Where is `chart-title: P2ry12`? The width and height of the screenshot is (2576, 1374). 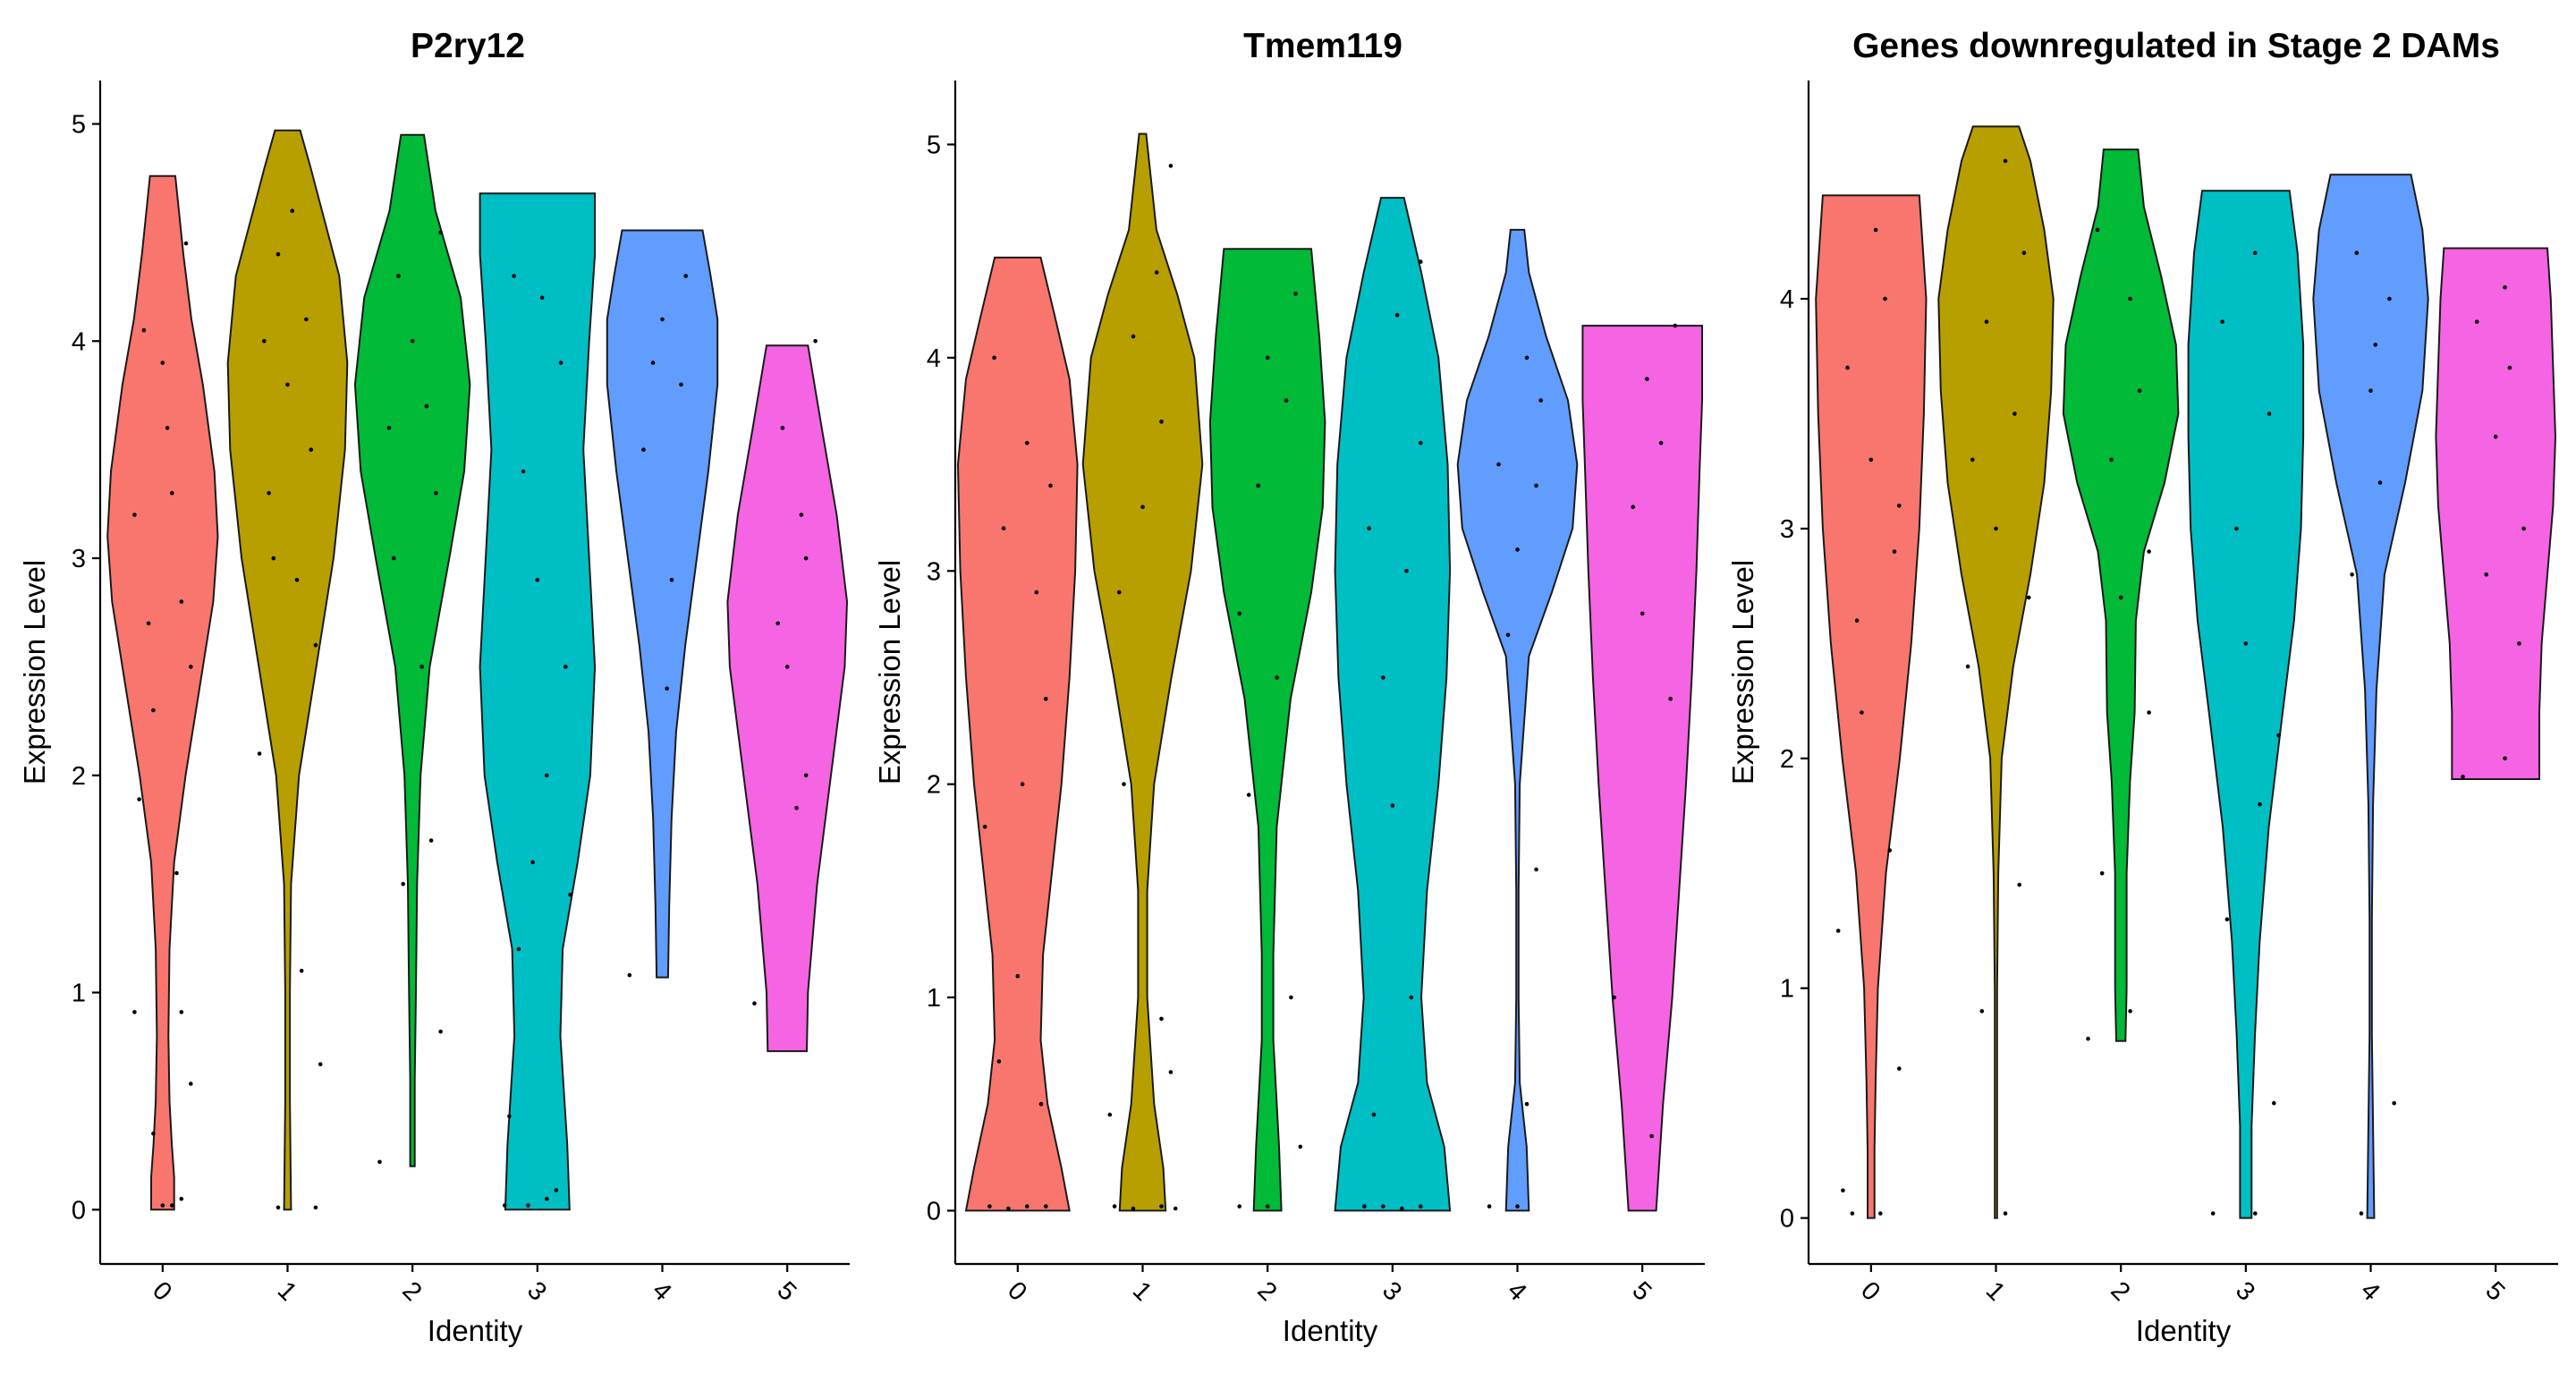
chart-title: P2ry12 is located at coordinates (468, 46).